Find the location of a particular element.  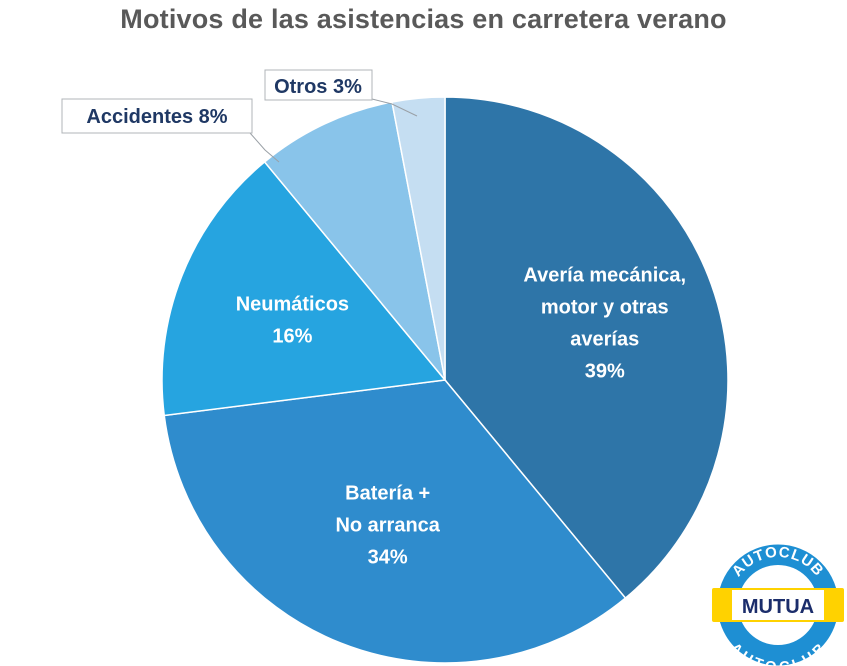

callout-accidentes-text: Accidentes 8% is located at coordinates (156, 117).